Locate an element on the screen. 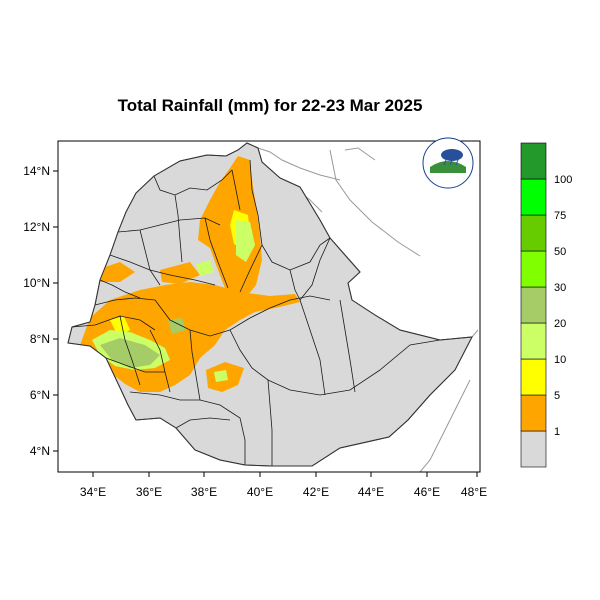 This screenshot has width=600, height=600. somalia-coast-south is located at coordinates (445, 425).